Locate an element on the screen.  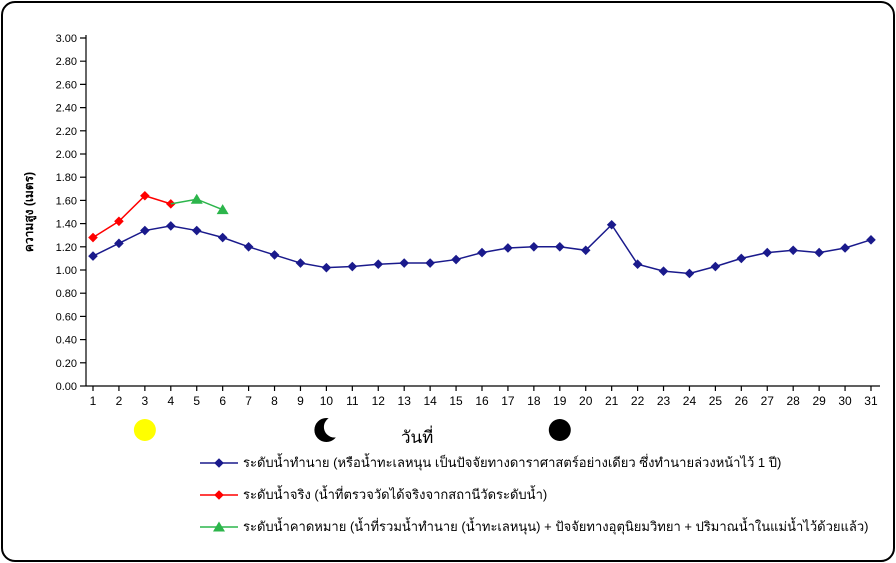
y-tick-label: 0.80 is located at coordinates (66, 294).